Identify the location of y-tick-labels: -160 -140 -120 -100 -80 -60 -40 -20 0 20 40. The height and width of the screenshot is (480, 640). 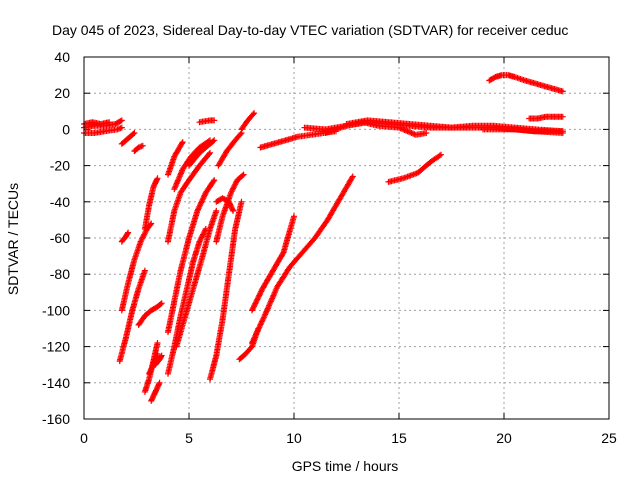
(56, 238).